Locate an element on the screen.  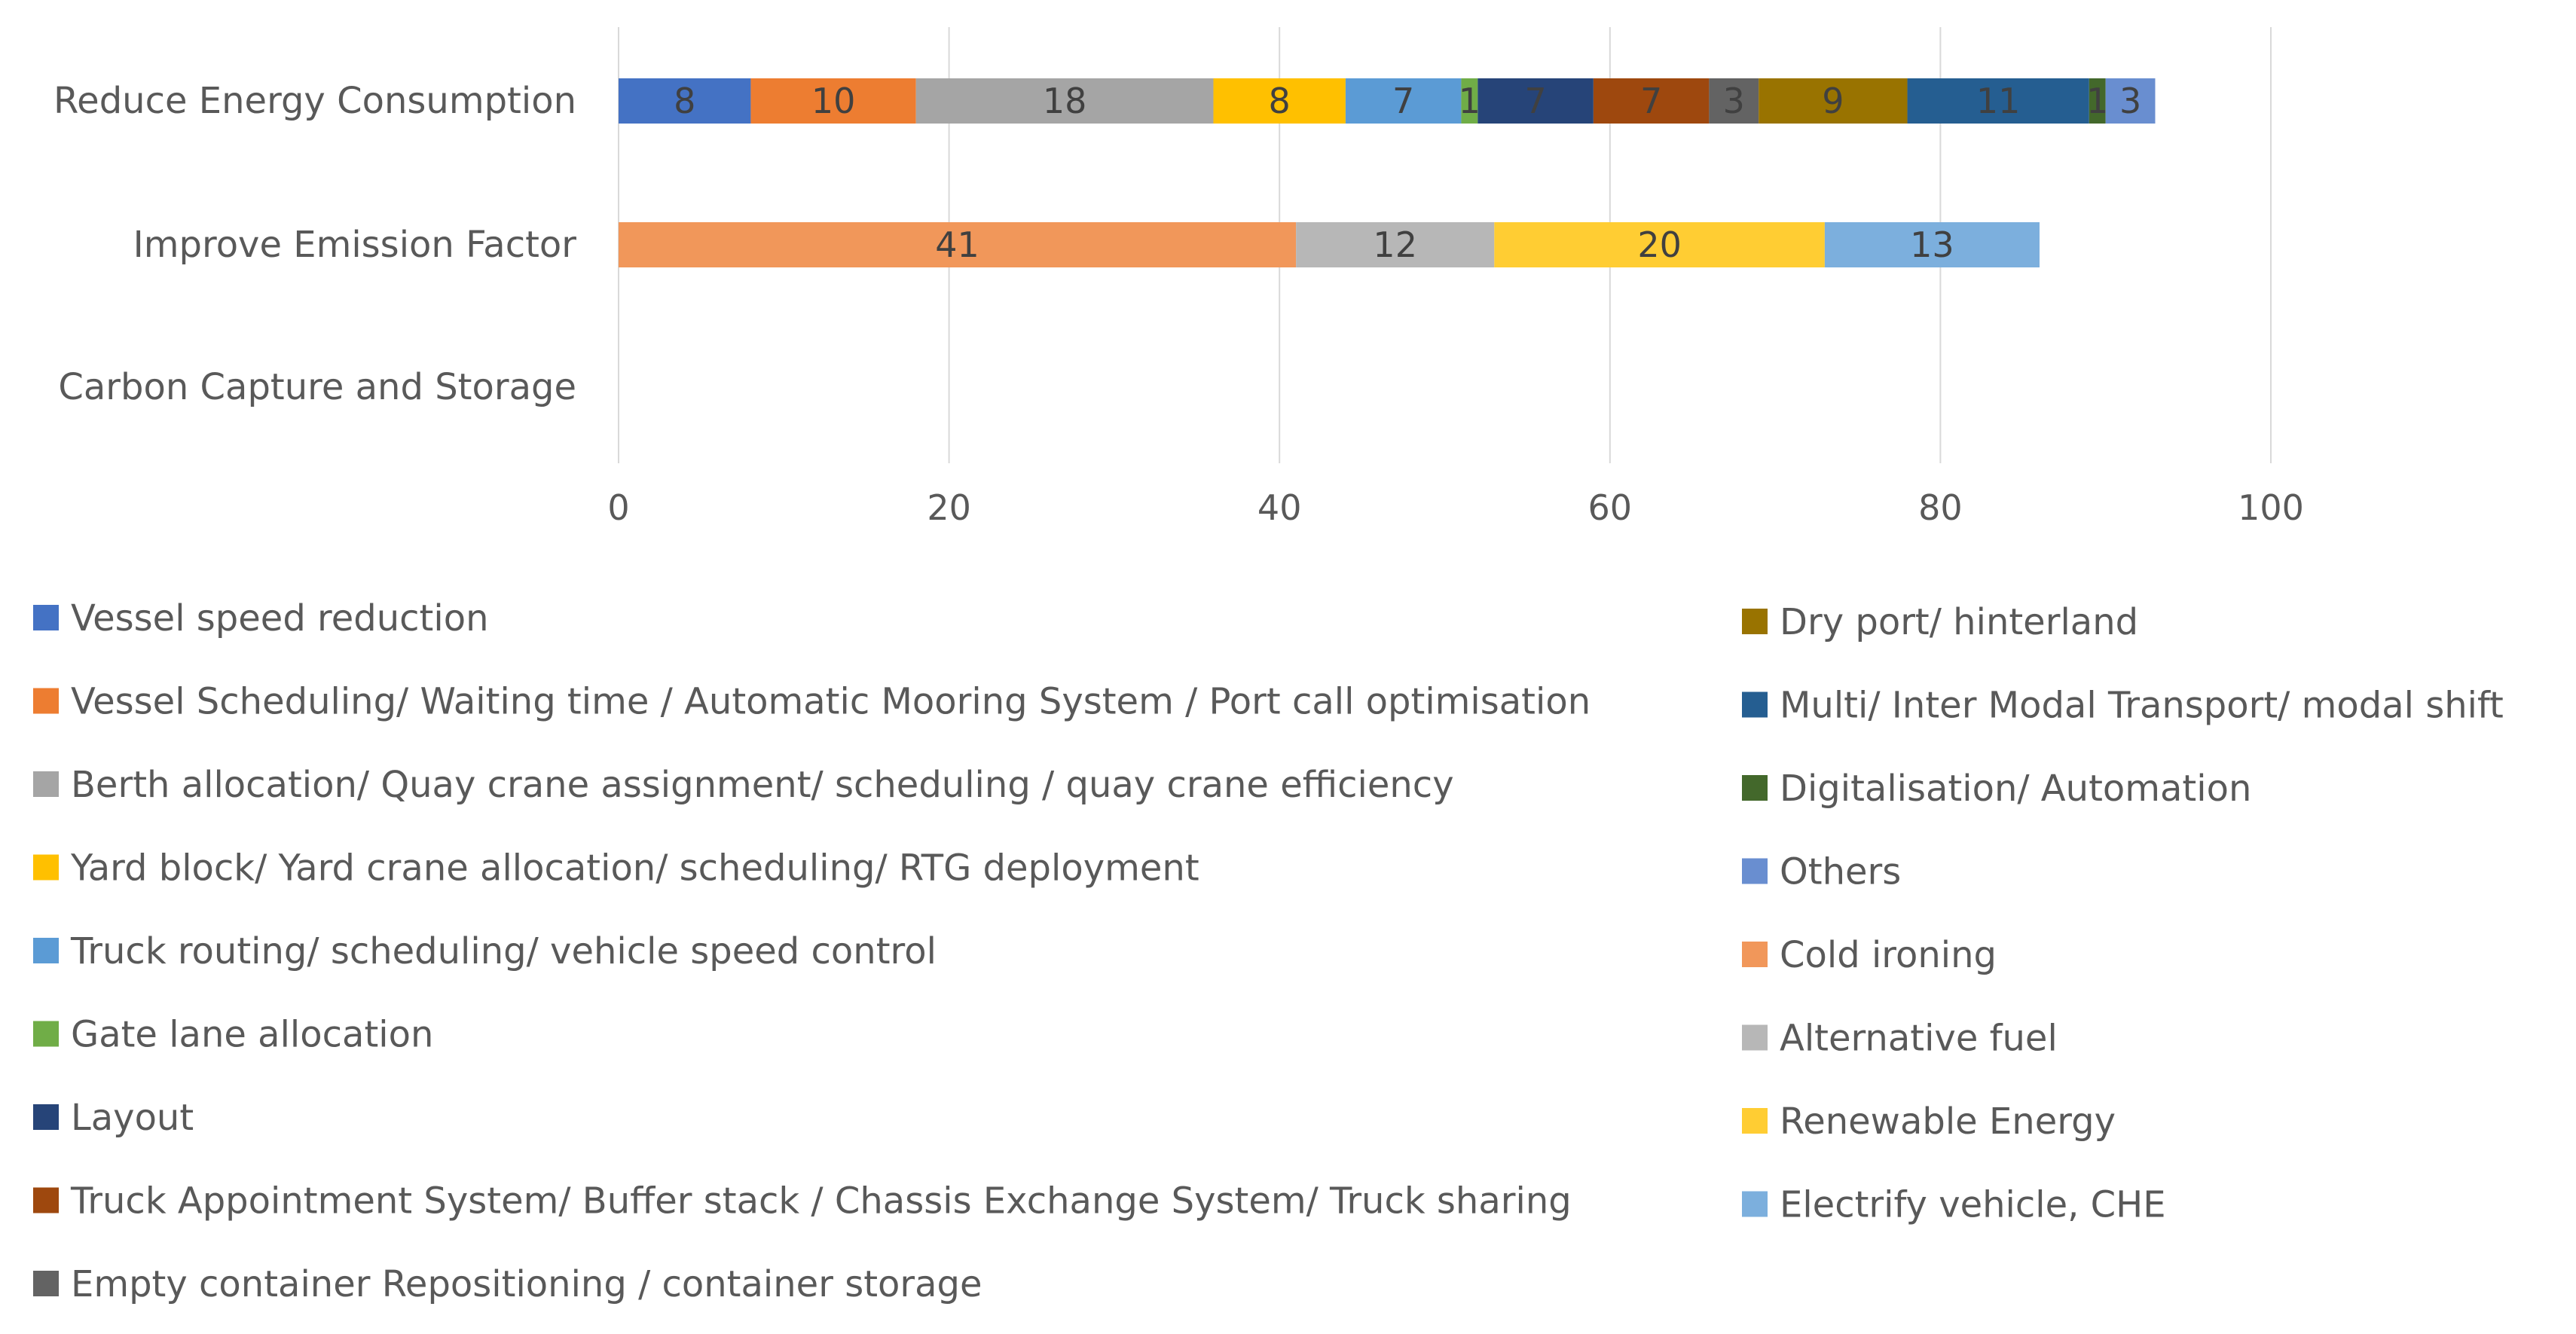
legend-label: Alternative fuel is located at coordinates (1919, 1039).